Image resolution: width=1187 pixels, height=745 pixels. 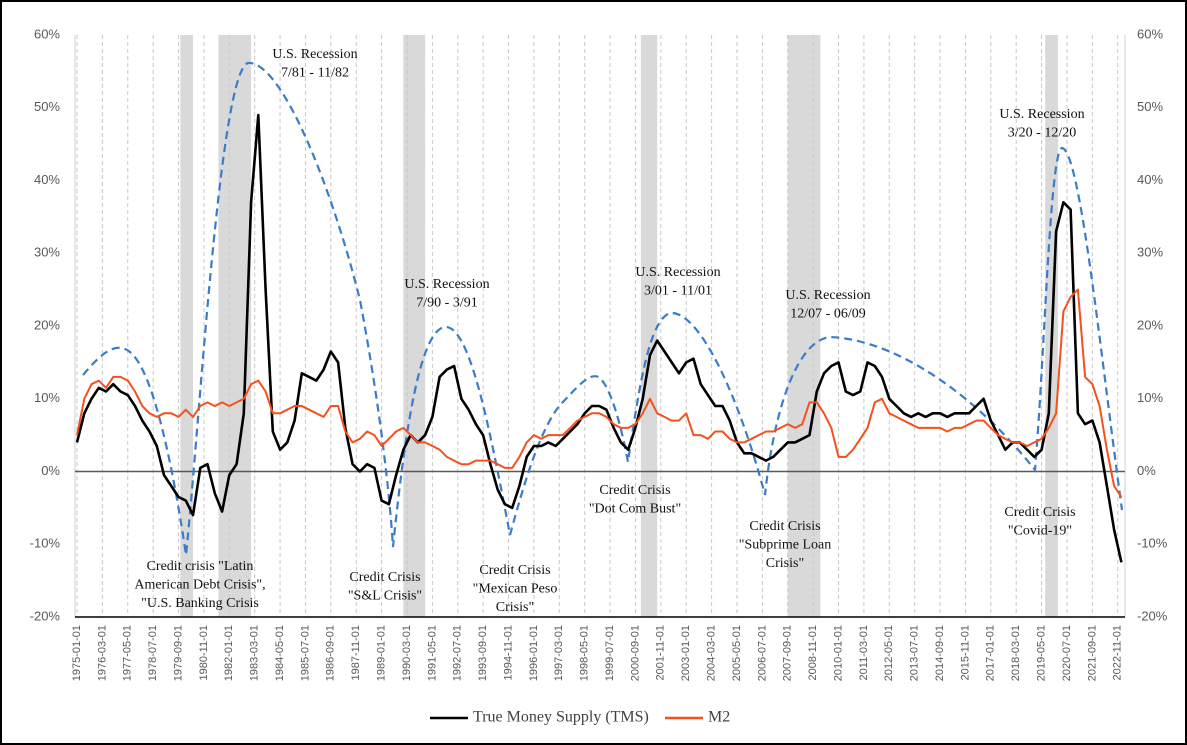 What do you see at coordinates (561, 717) in the screenshot?
I see `legend-label: True Money Supply (TMS)` at bounding box center [561, 717].